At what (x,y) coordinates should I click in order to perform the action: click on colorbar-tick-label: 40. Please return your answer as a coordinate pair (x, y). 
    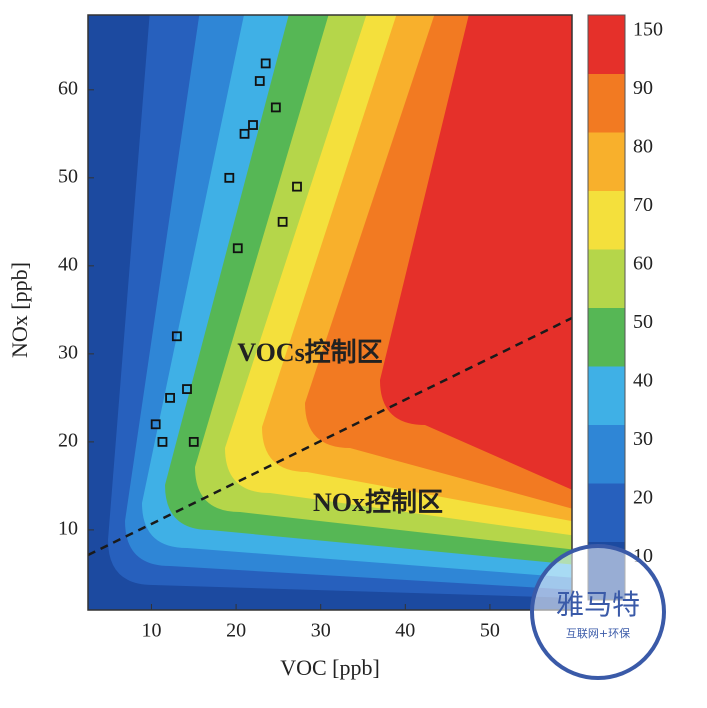
    Looking at the image, I should click on (643, 381).